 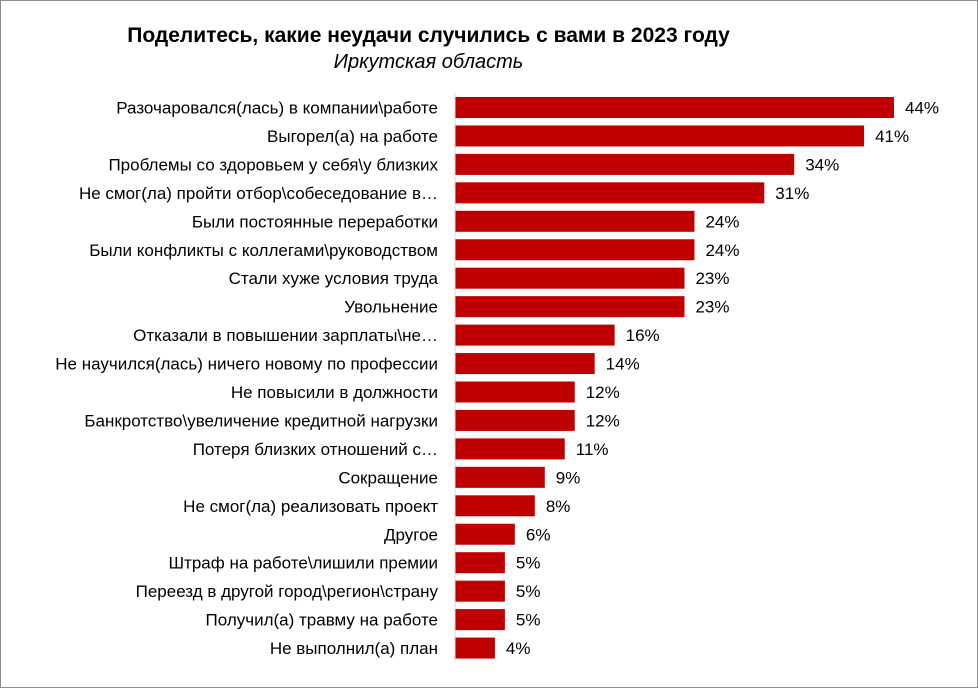 What do you see at coordinates (518, 648) in the screenshot?
I see `value-label-20: 4%` at bounding box center [518, 648].